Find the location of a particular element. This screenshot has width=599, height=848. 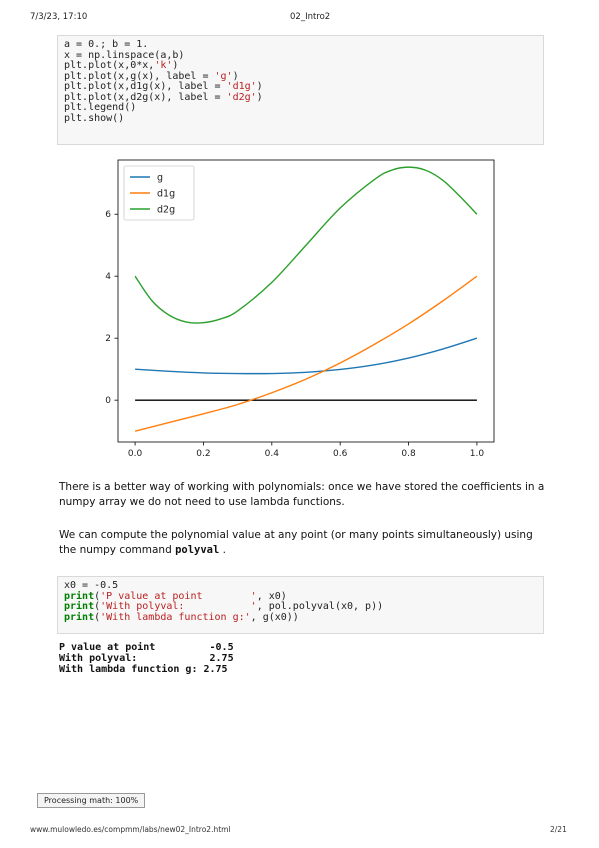

series-line-g is located at coordinates (306, 356).